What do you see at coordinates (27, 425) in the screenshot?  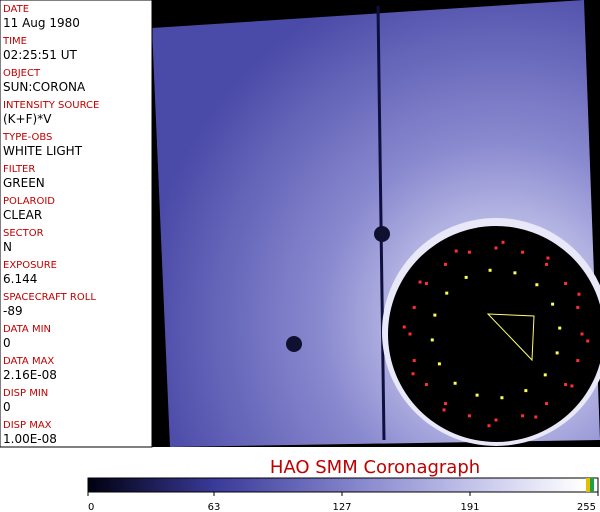 I see `field-label: DISP MAX` at bounding box center [27, 425].